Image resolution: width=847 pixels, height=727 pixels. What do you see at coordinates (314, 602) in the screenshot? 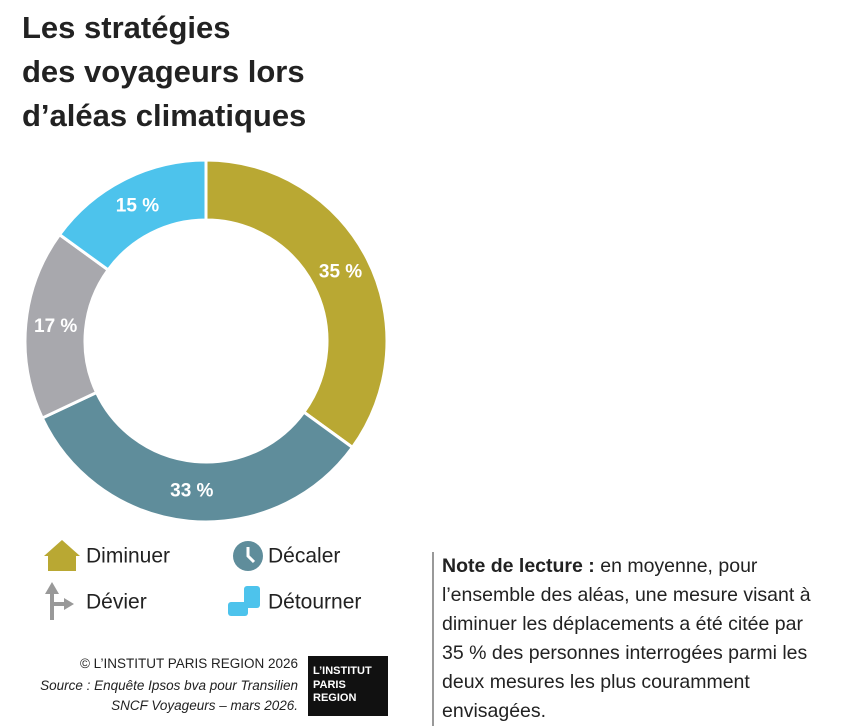
I see `legend-label: Détourner` at bounding box center [314, 602].